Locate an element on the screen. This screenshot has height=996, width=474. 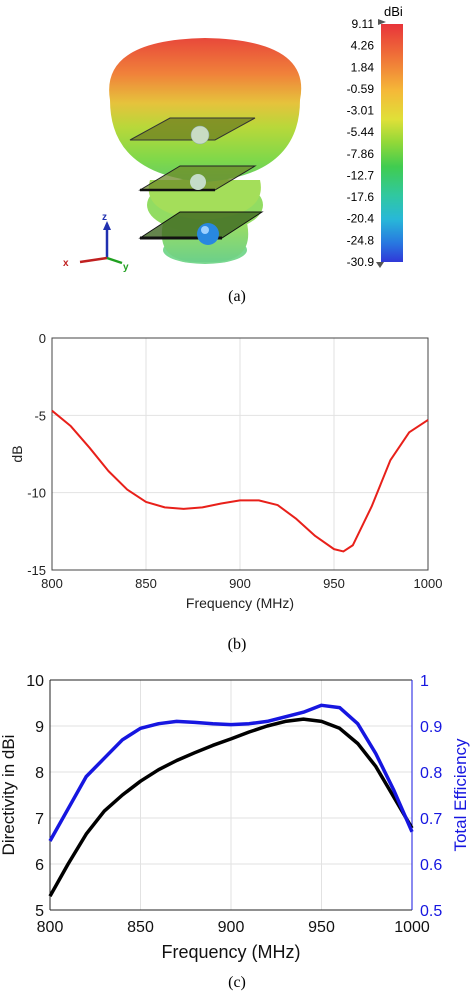
colorbar-tick-label: -30.9 is located at coordinates (361, 262).